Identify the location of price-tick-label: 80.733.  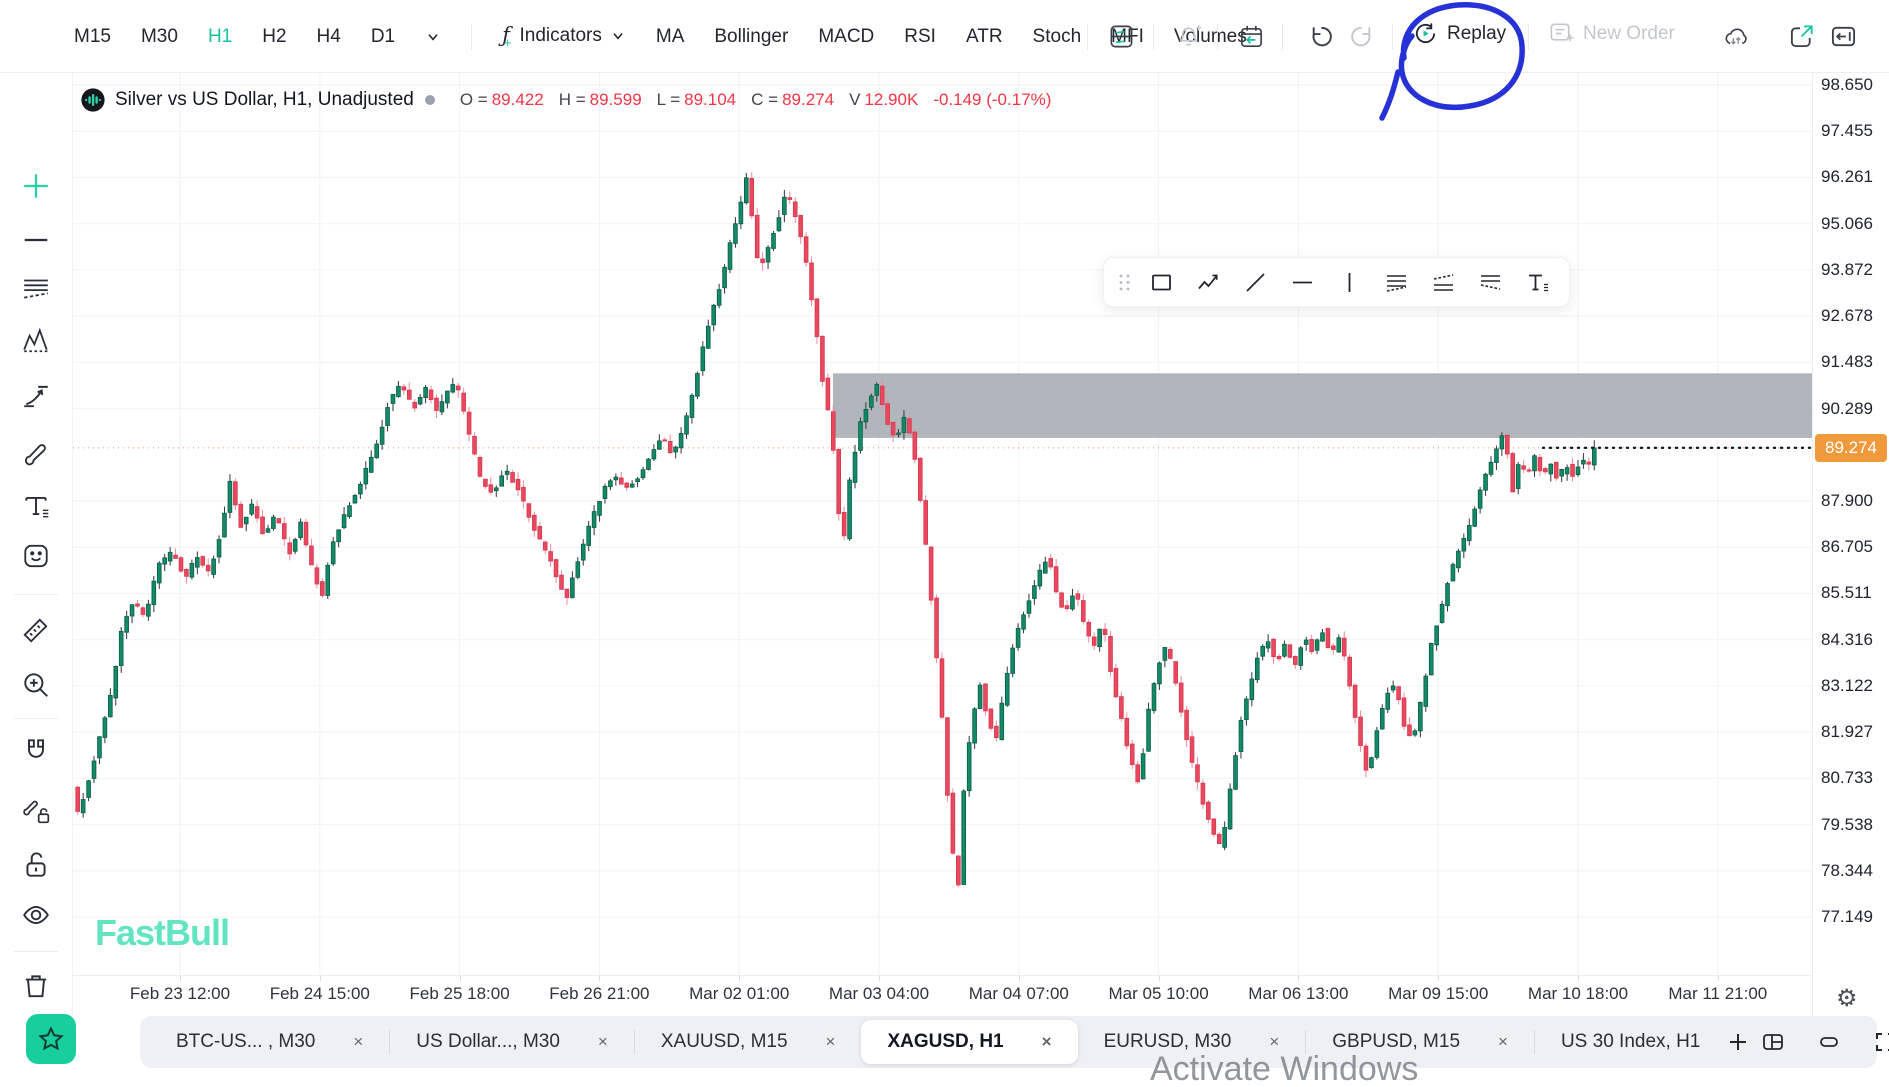
(1847, 778).